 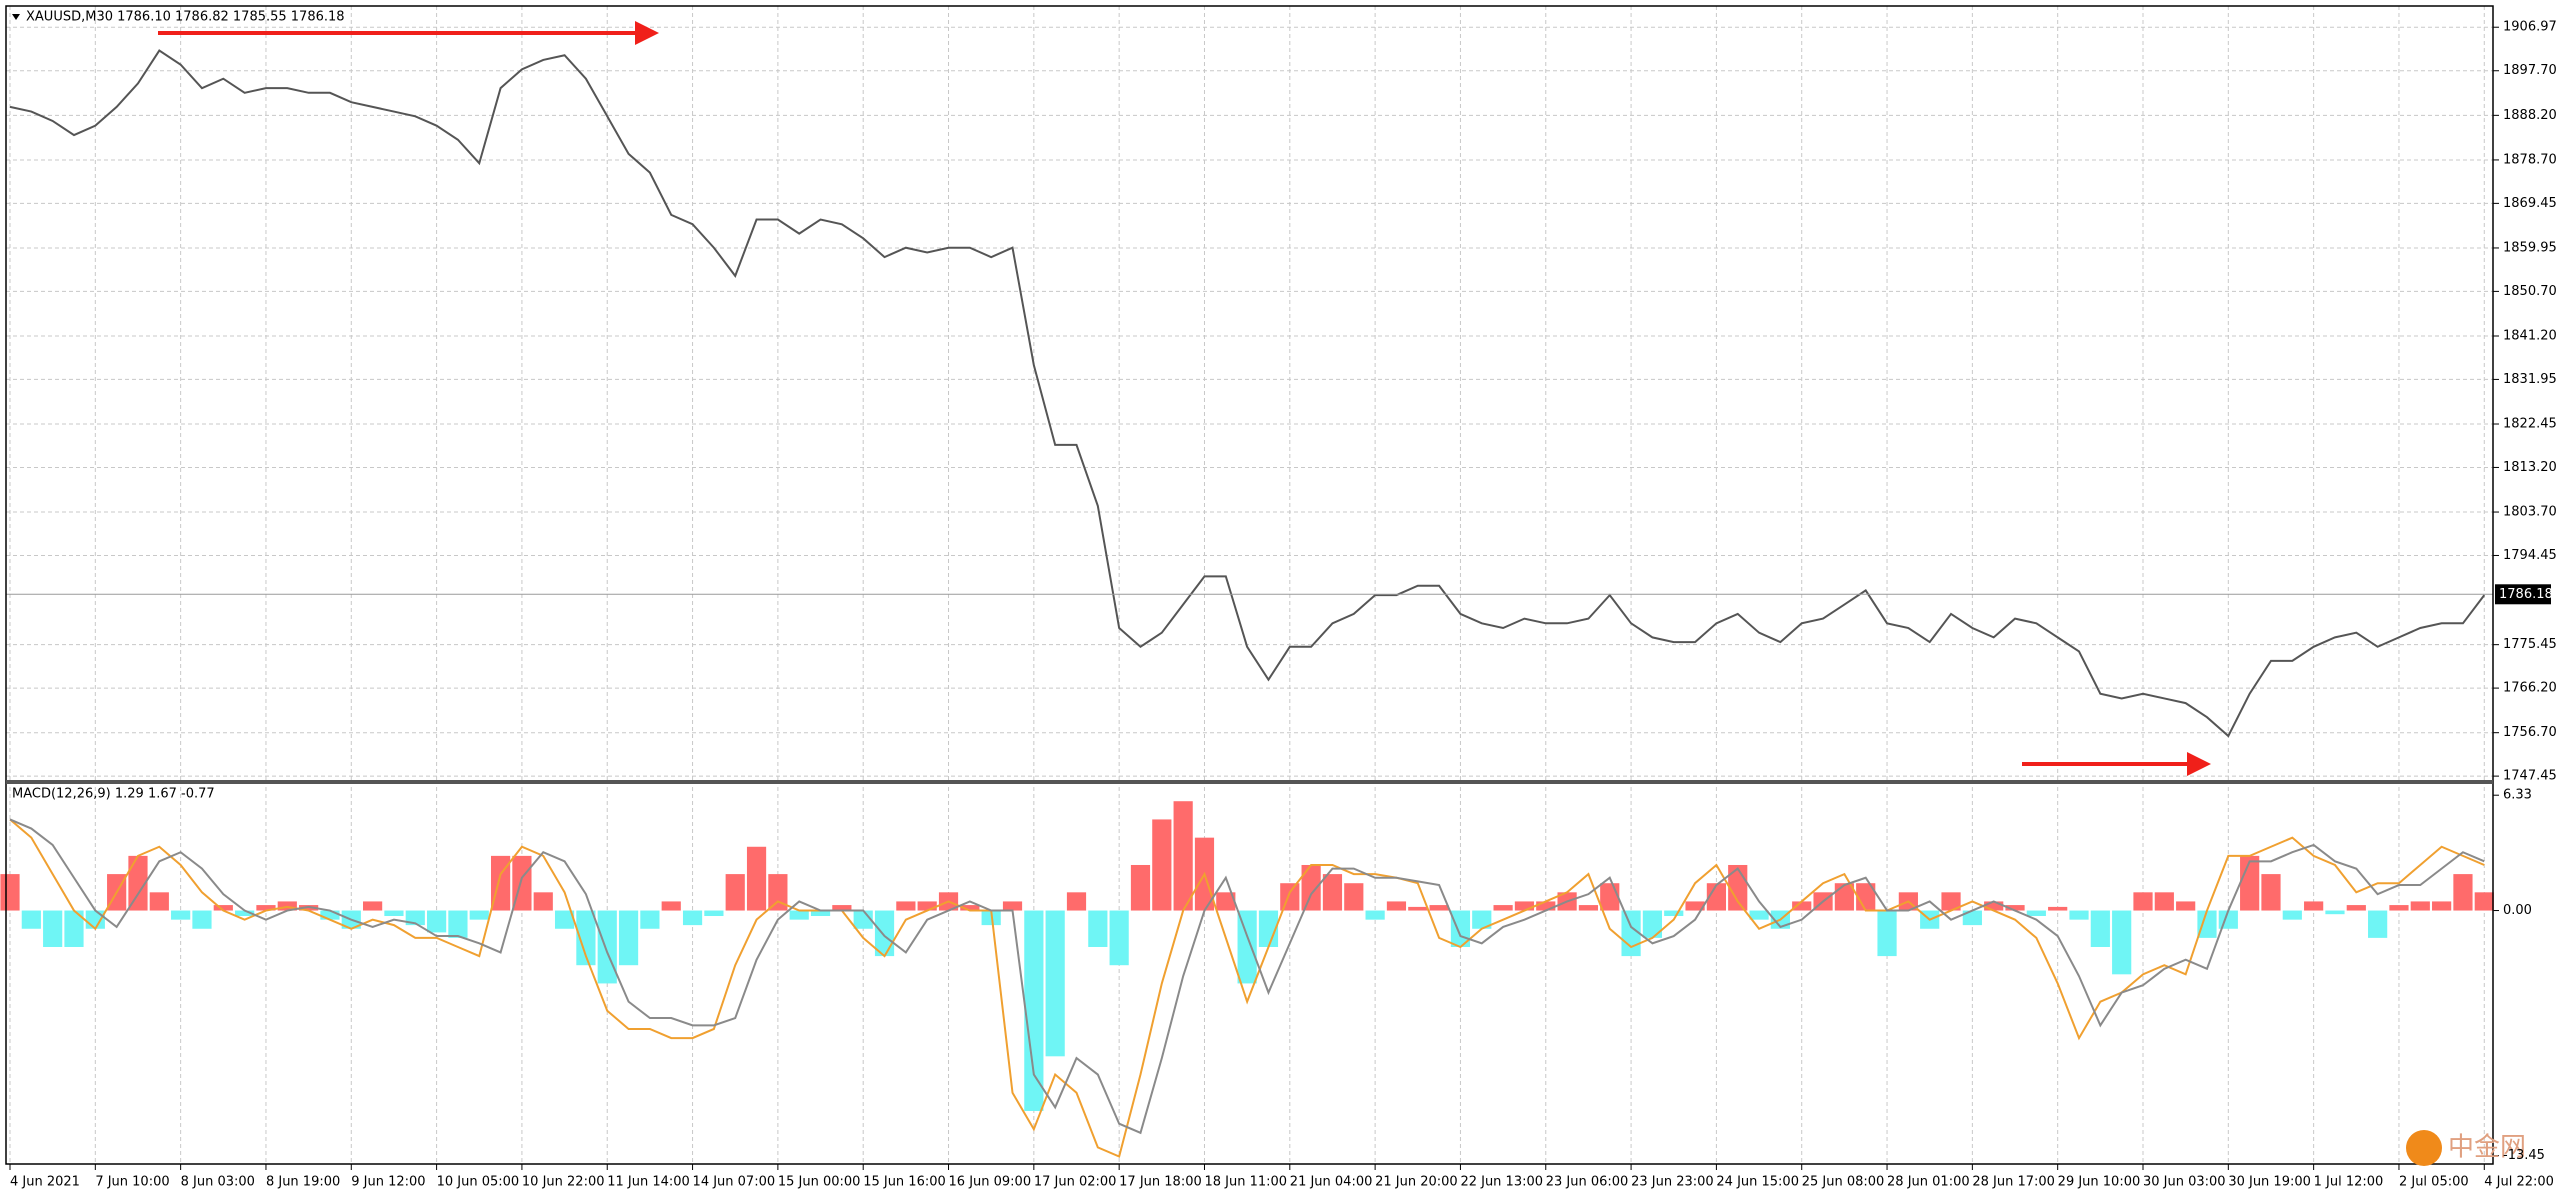 I want to click on x-tick-label: 23 Jun 06:00, so click(x=1587, y=1182).